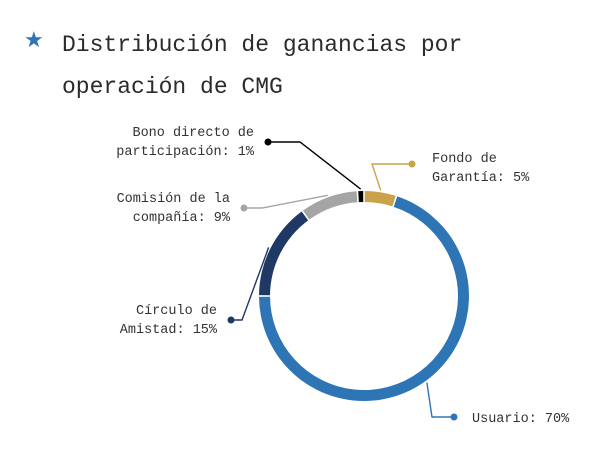 This screenshot has width=610, height=457. I want to click on slice-label-circulo-de: Círculo de Amistad: 15%, so click(169, 321).